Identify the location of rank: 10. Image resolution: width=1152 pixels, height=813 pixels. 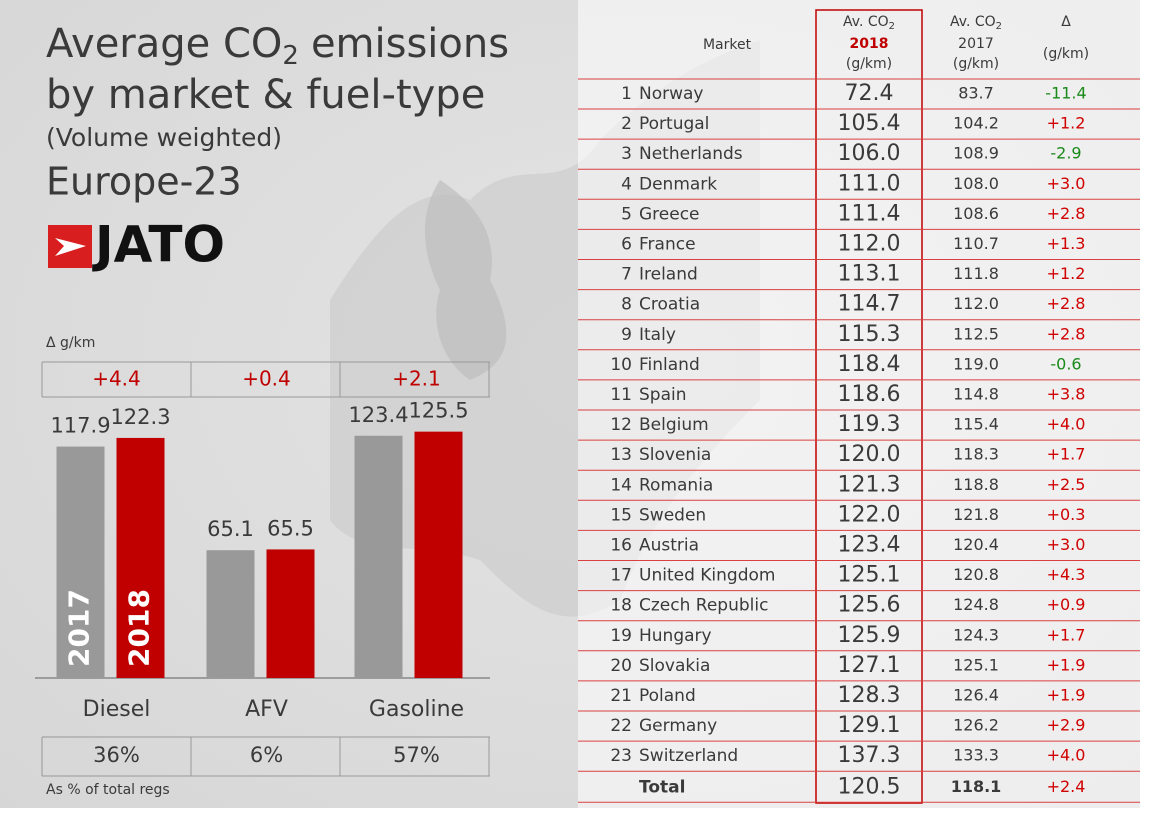
(621, 365).